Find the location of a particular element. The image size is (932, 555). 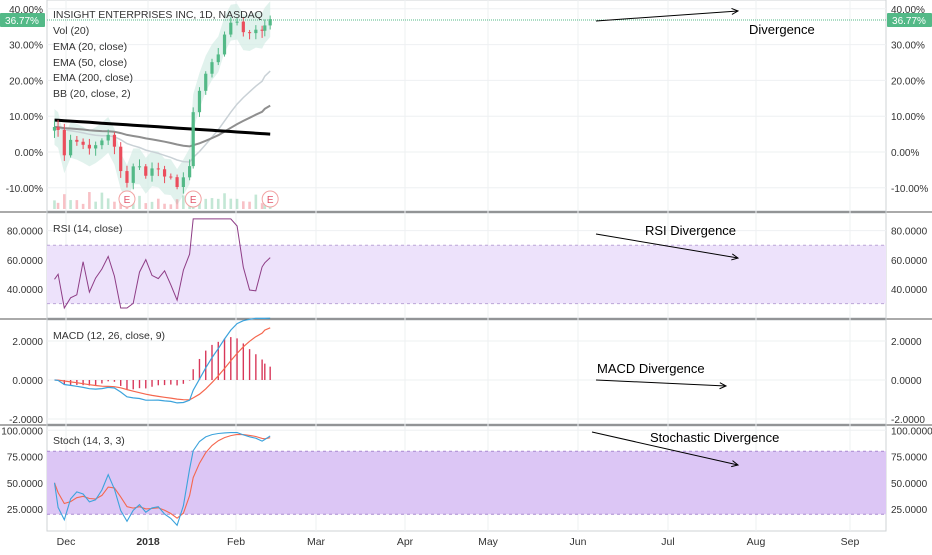

rsi-band is located at coordinates (466, 274).